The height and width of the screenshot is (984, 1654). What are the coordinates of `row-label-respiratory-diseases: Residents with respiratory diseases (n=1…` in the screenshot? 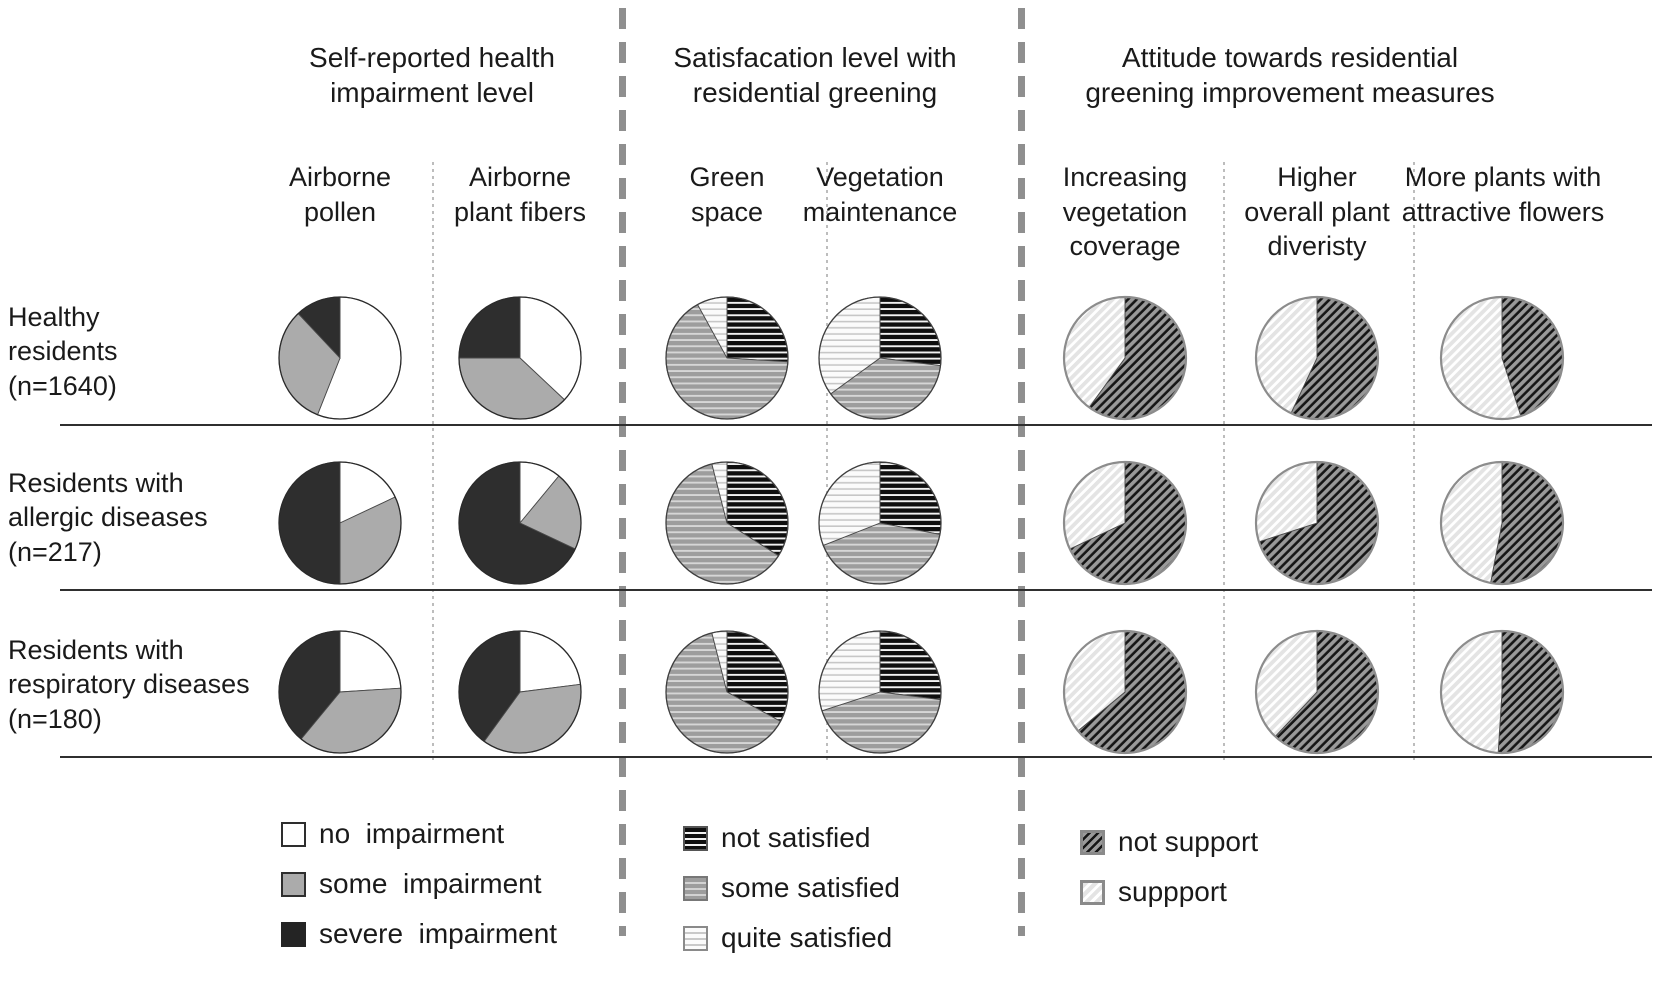 It's located at (129, 684).